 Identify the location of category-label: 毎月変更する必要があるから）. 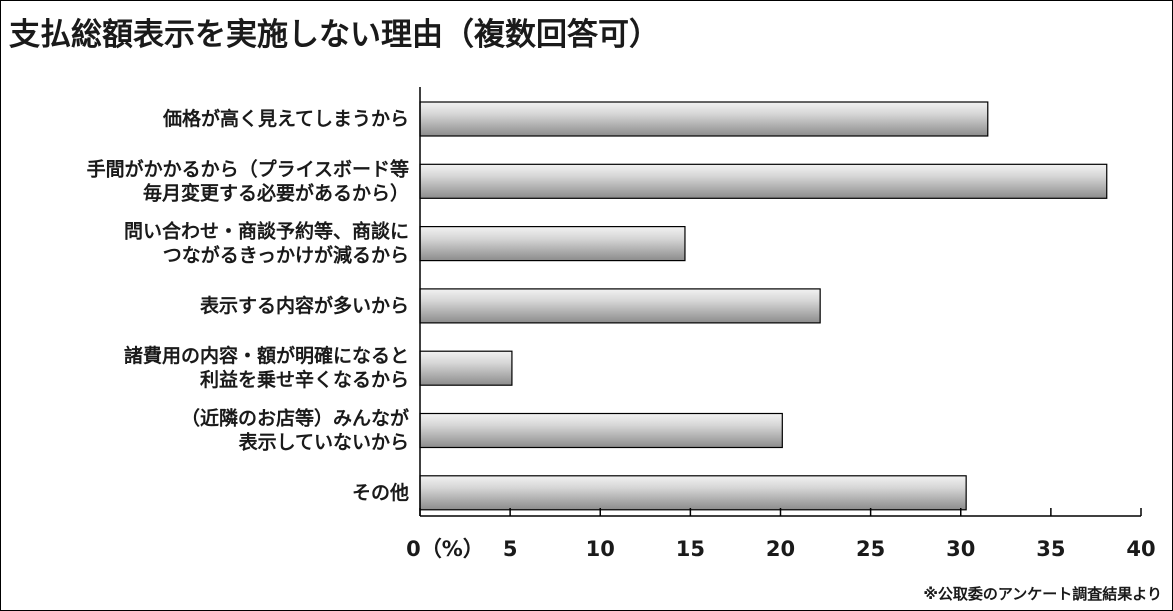
(276, 192).